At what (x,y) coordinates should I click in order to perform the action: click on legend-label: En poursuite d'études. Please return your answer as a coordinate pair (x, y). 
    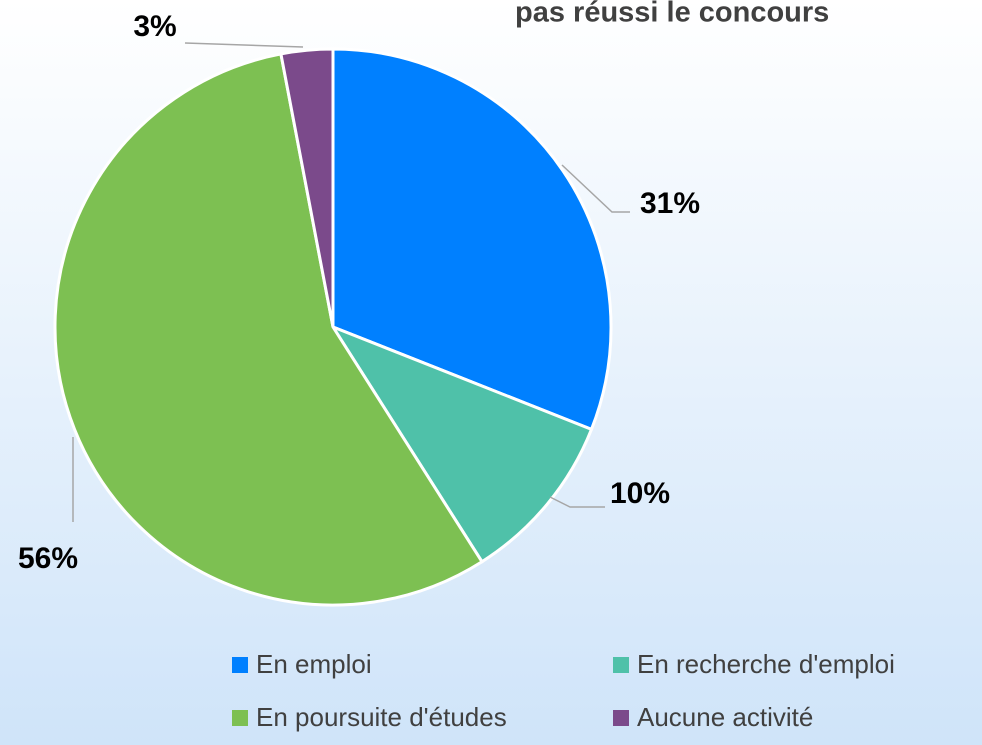
    Looking at the image, I should click on (381, 717).